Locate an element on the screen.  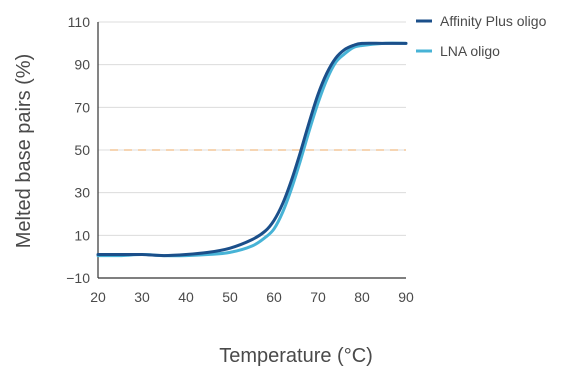
x-axis-title: Temperature (°C) is located at coordinates (296, 356).